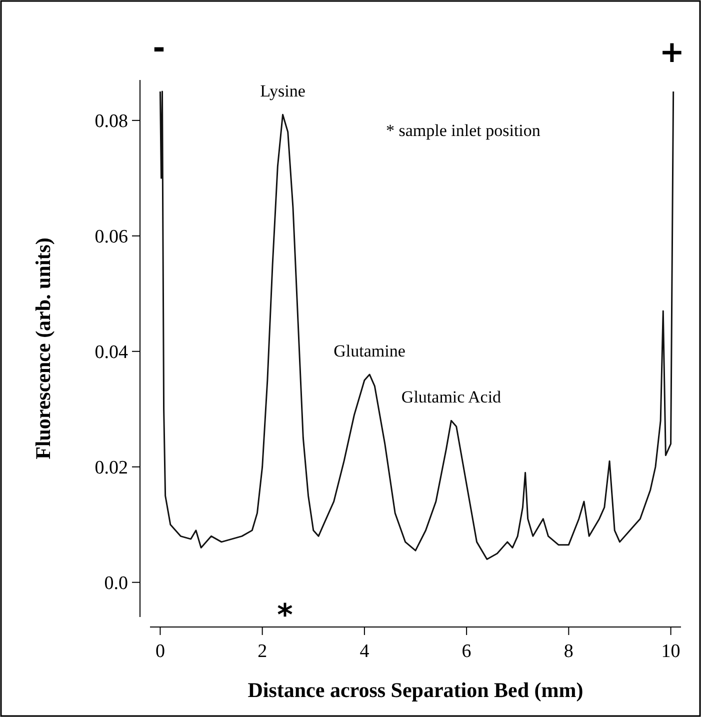 The width and height of the screenshot is (701, 717). I want to click on annotation: Glutamic Acid, so click(451, 397).